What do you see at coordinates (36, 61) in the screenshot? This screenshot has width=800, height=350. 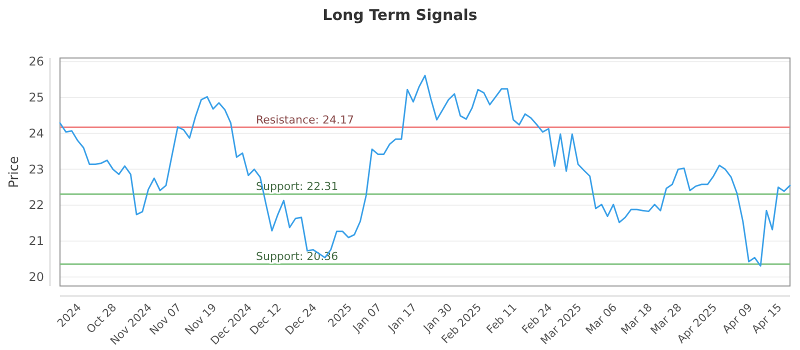 I see `y-tick-label: 26` at bounding box center [36, 61].